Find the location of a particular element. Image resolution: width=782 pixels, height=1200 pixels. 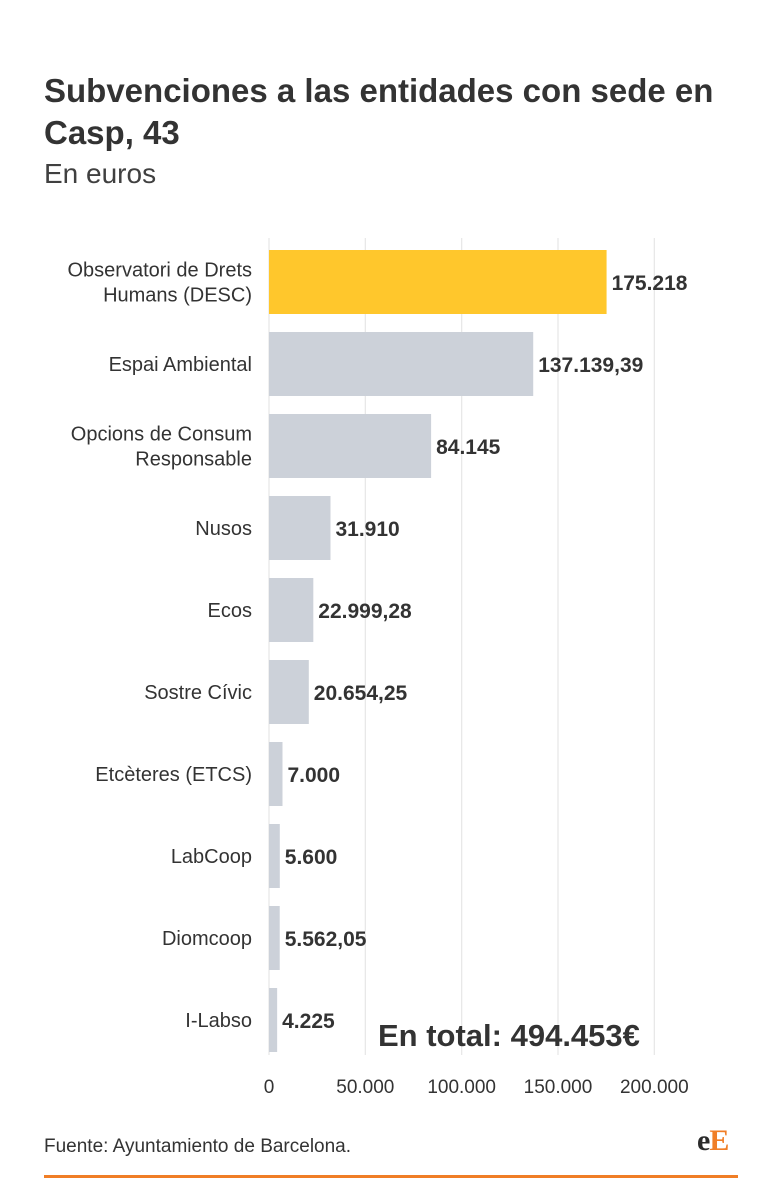

logo-lower: e is located at coordinates (703, 1140).